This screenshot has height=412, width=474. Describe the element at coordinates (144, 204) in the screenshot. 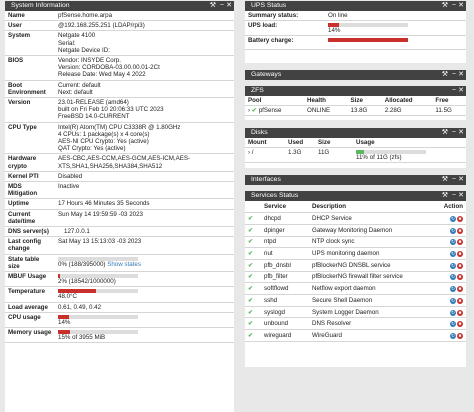

I see `sysinfo-value: 17 Hours 46 Minutes 35 Seconds` at that location.